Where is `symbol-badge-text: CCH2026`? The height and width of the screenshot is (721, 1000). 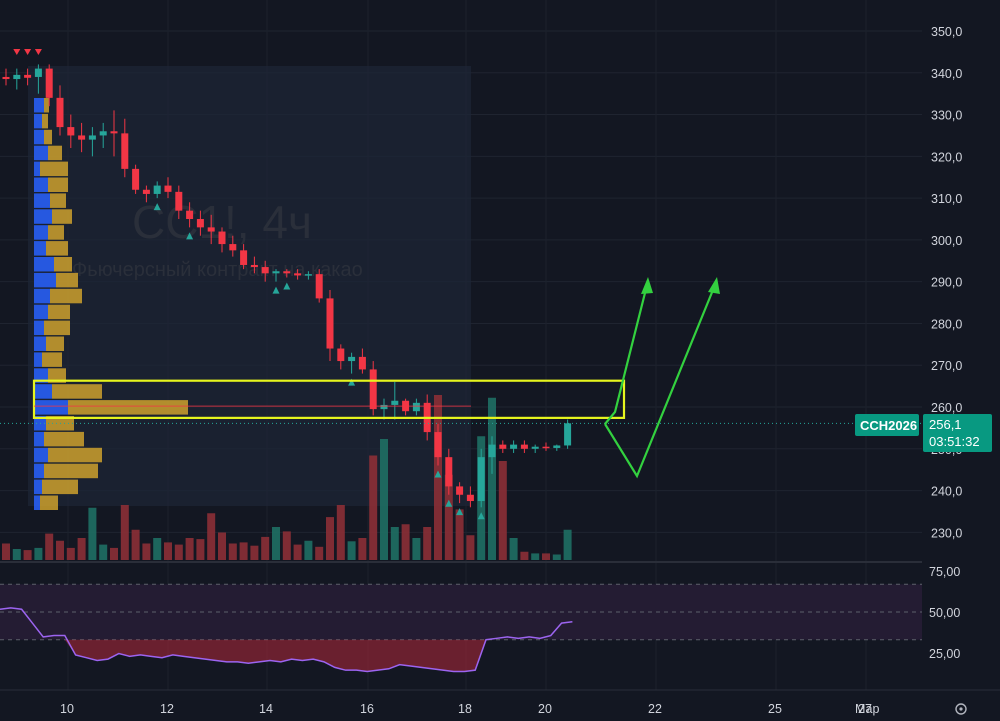
symbol-badge-text: CCH2026 is located at coordinates (888, 425).